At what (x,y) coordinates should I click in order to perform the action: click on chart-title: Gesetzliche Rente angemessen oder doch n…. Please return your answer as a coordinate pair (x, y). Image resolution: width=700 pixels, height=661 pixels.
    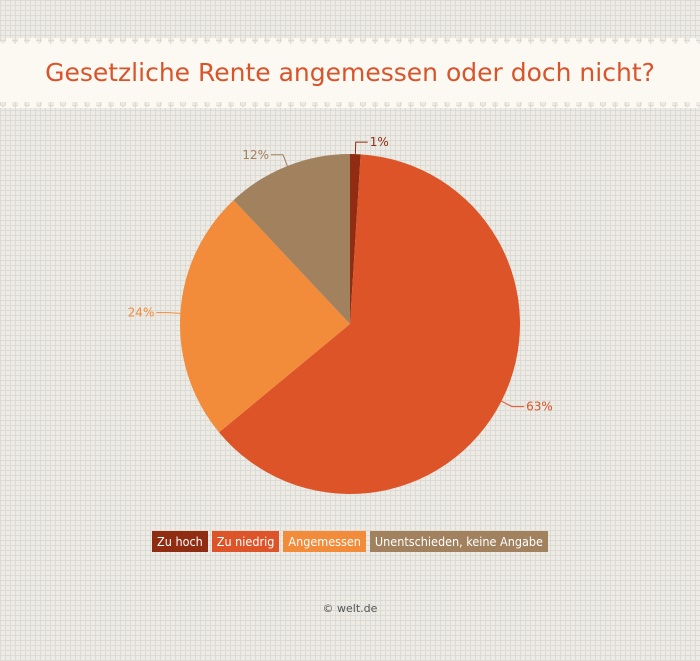
    Looking at the image, I should click on (350, 72).